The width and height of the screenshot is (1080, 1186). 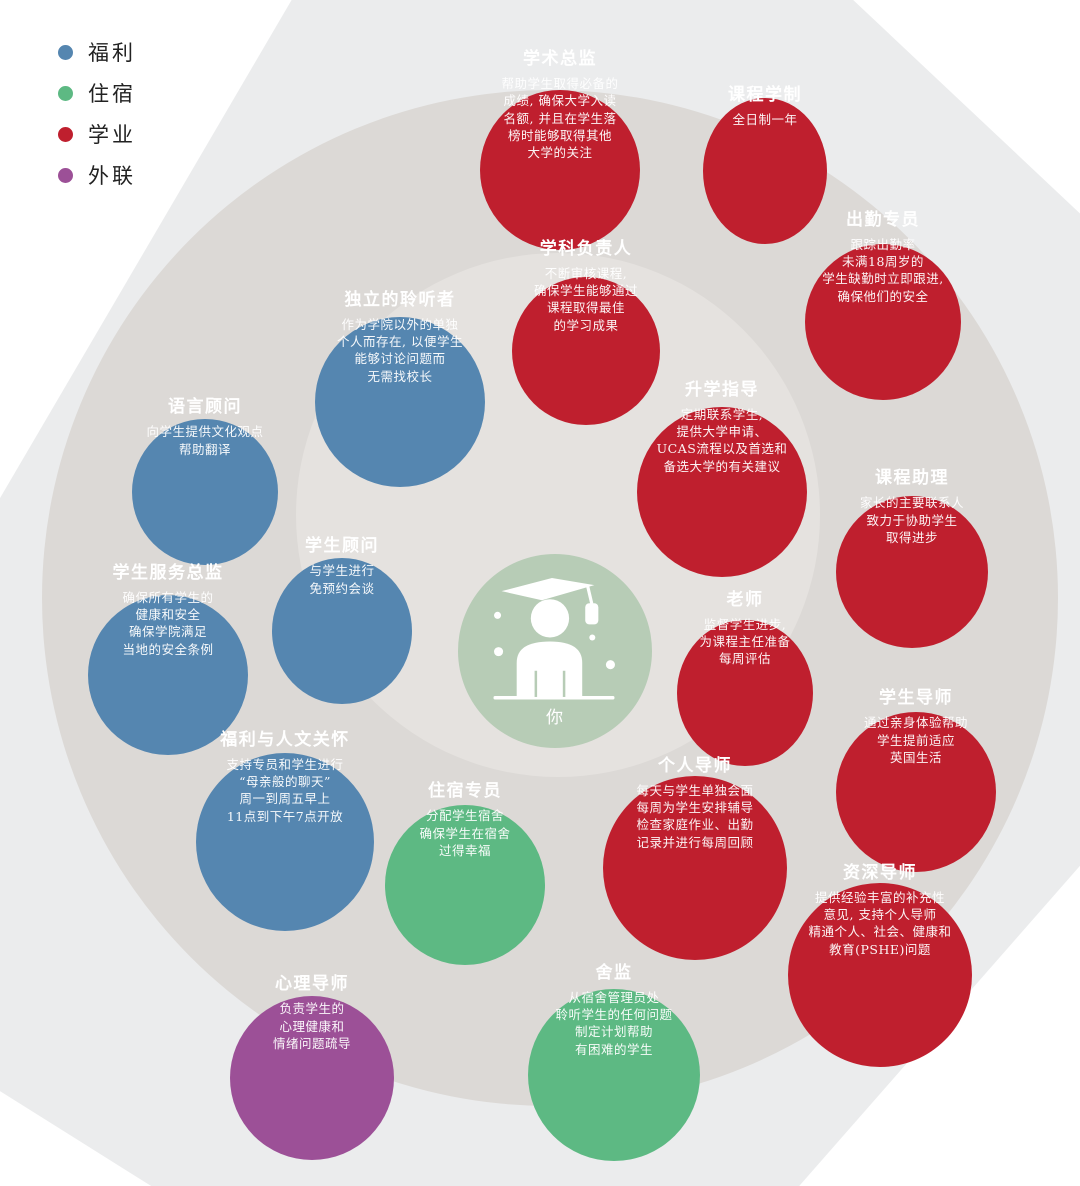 I want to click on legend: 福利 住宿 学业 外联, so click(x=97, y=122).